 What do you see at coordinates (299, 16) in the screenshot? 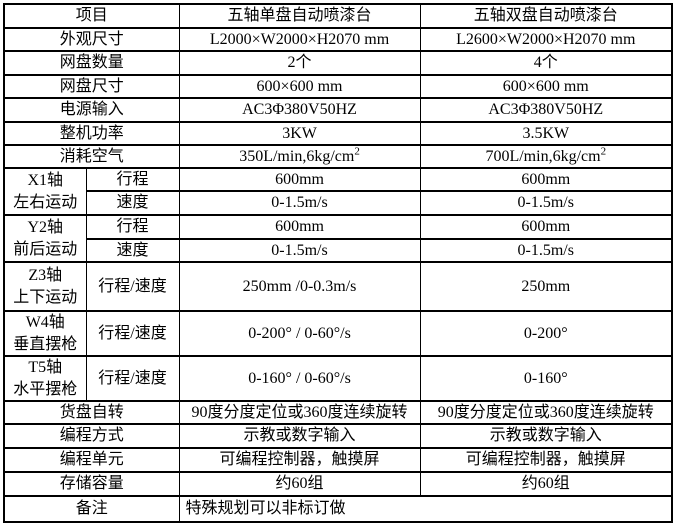
I see `header-machine-single-cell: 五轴单盘自动喷漆台` at bounding box center [299, 16].